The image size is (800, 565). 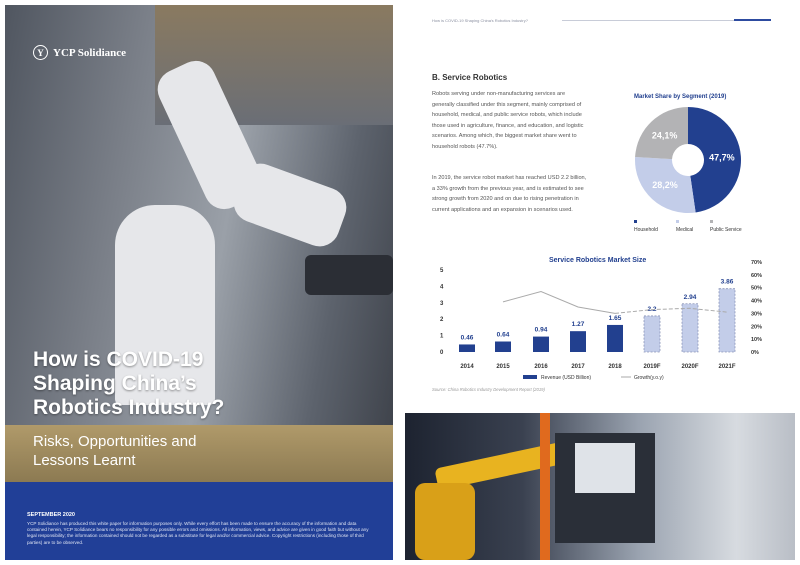 What do you see at coordinates (470, 77) in the screenshot?
I see `section-title: B. Service Robotics` at bounding box center [470, 77].